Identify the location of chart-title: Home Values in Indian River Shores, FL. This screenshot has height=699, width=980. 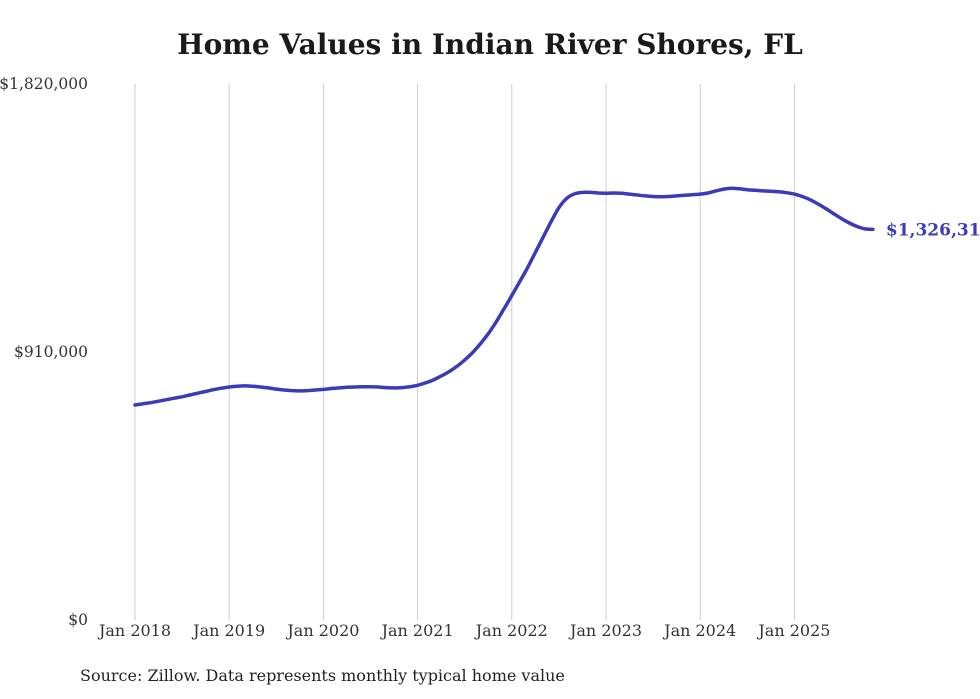
(490, 44).